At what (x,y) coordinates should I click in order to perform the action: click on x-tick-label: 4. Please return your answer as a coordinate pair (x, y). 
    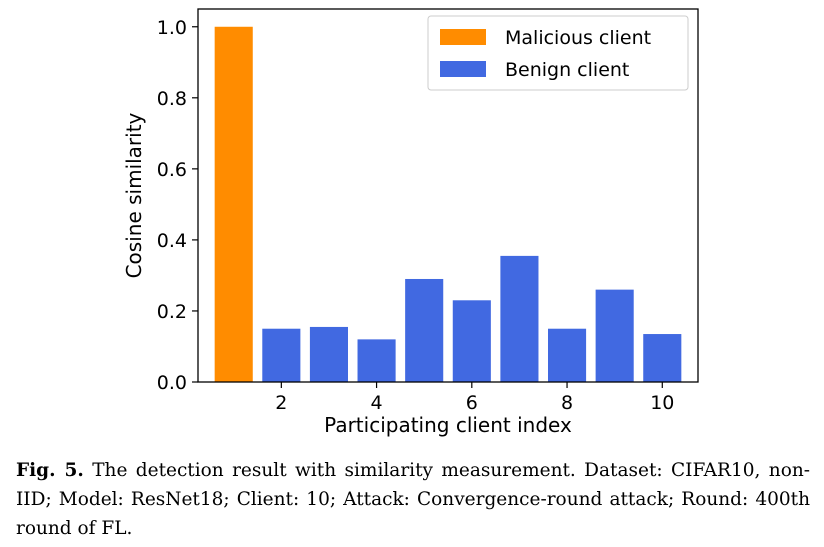
    Looking at the image, I should click on (377, 403).